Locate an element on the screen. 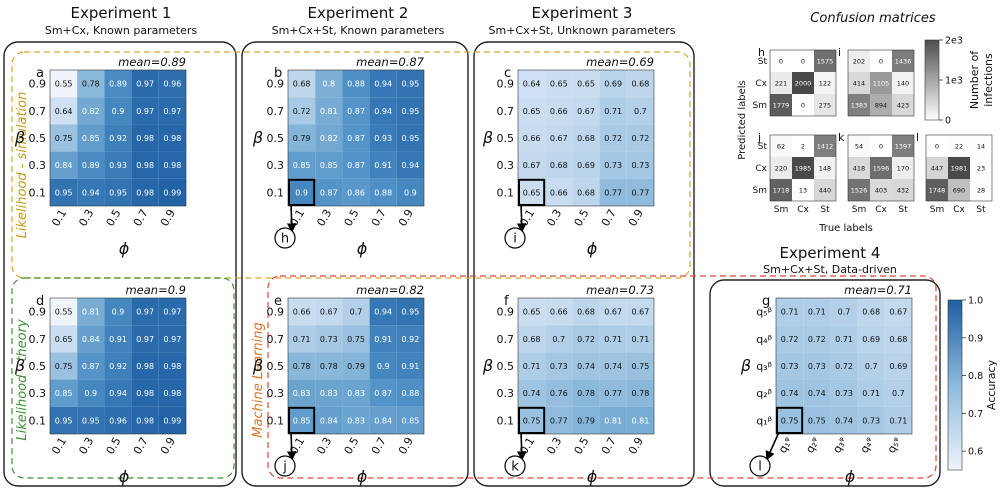 The image size is (1000, 494). heatmap-d-cell-label: 0.92 is located at coordinates (118, 366).